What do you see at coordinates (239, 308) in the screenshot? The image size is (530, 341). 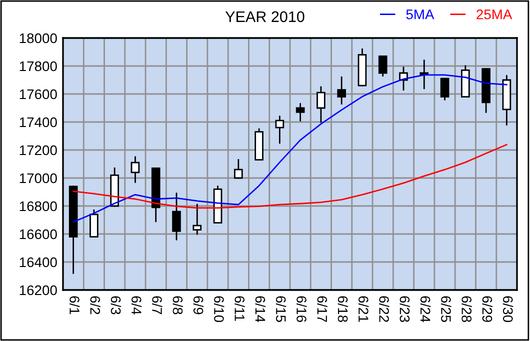 I see `x-tick-label: 6/11` at bounding box center [239, 308].